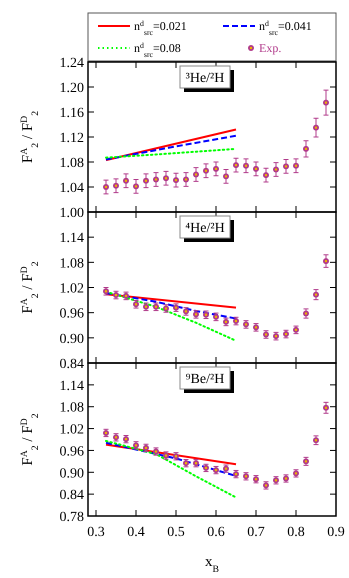  I want to click on y-tick-label: 0.78, so click(72, 517).